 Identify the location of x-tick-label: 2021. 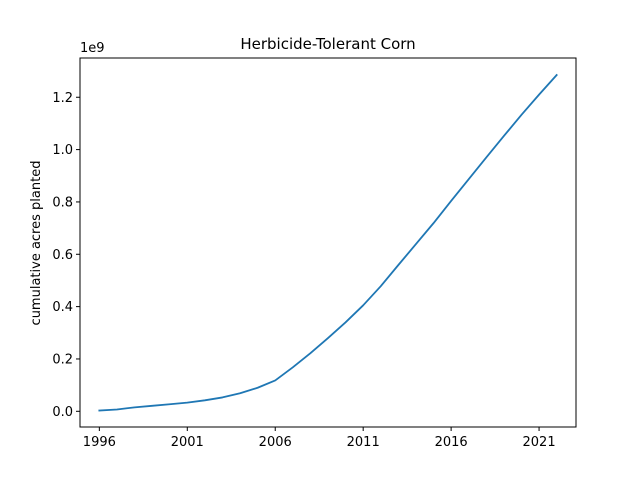
(539, 442).